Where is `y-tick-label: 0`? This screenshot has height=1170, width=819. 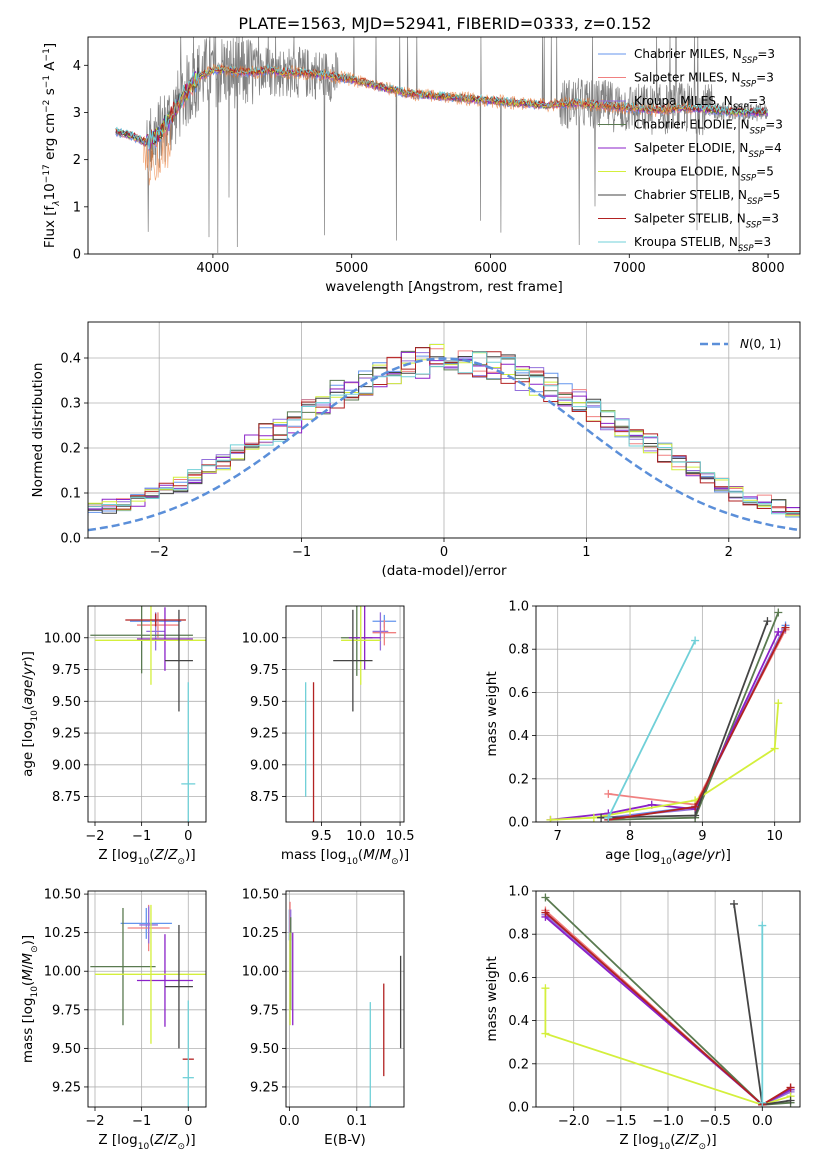
y-tick-label: 0 is located at coordinates (77, 255).